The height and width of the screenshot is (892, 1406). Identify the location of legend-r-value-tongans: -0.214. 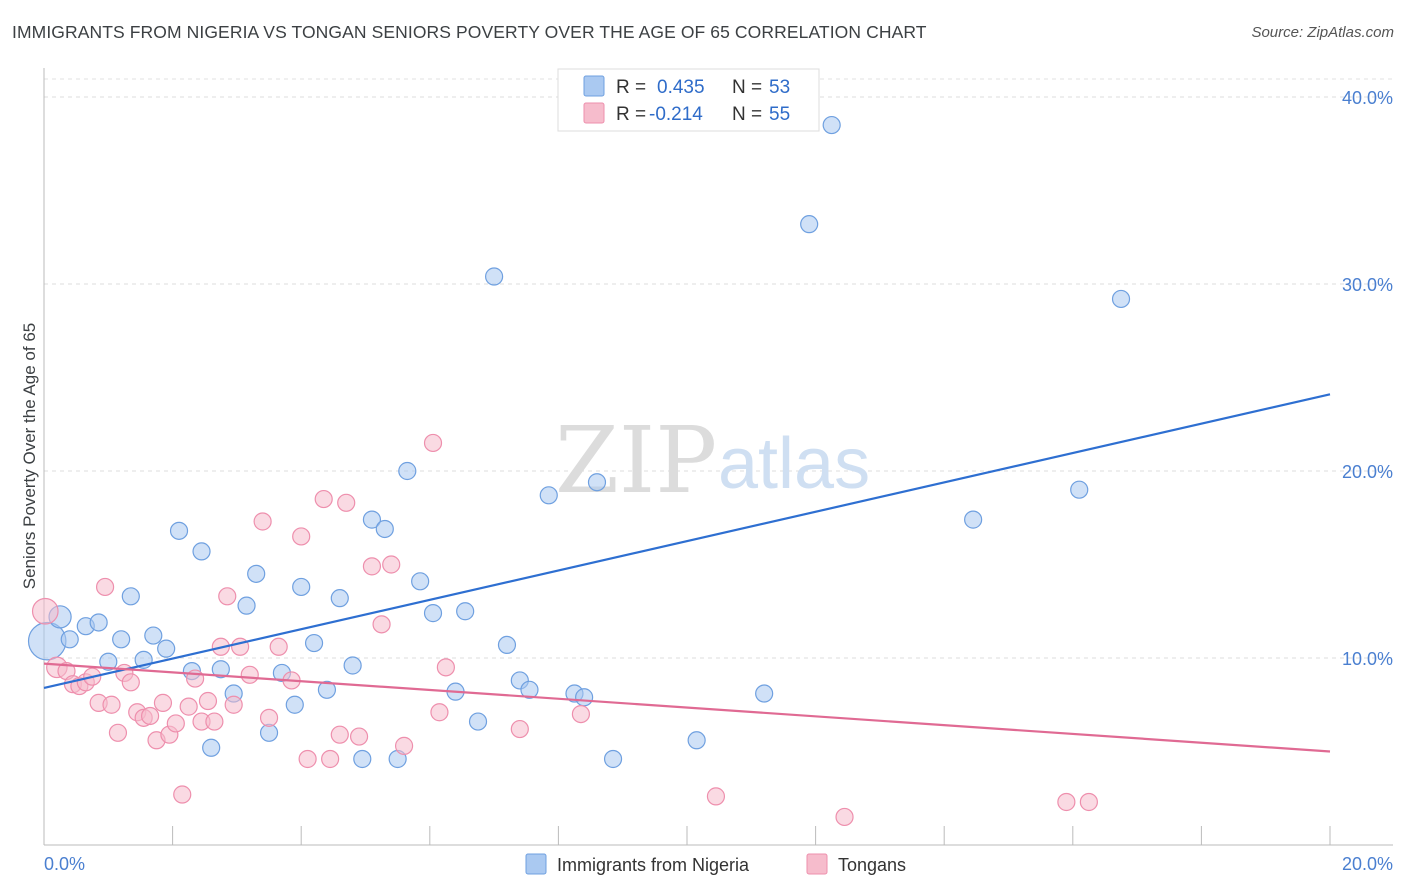
(676, 114).